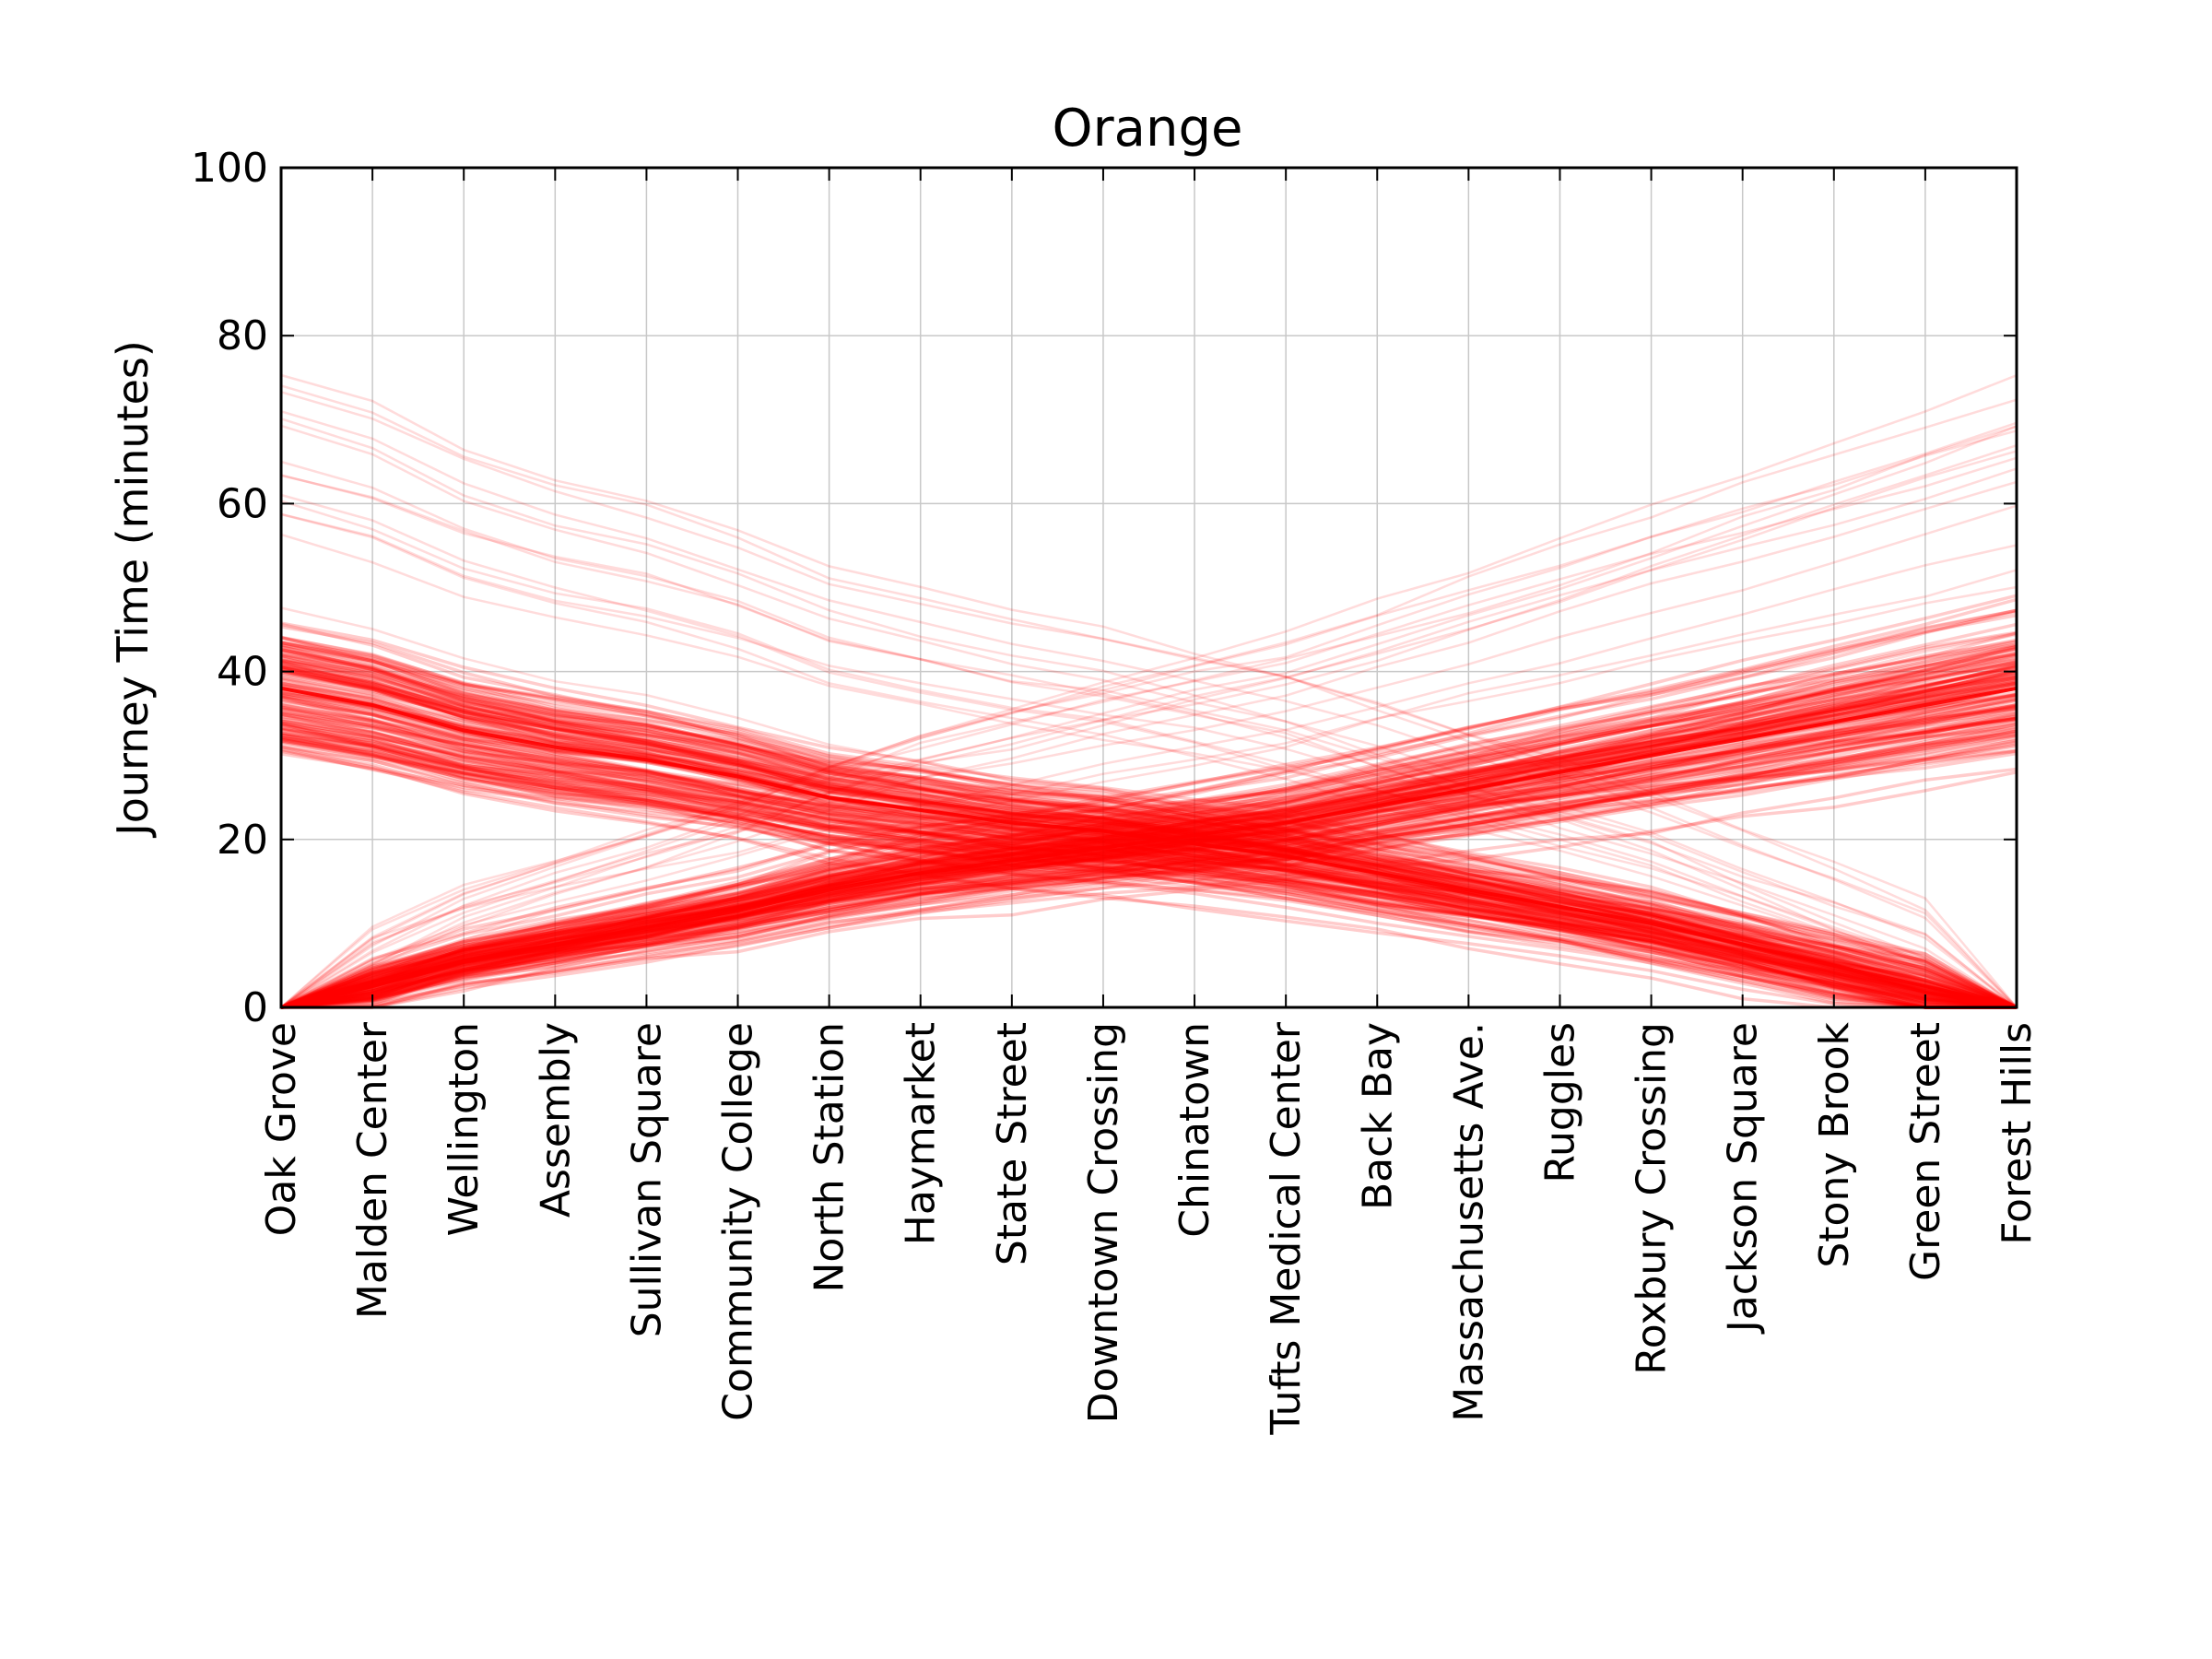 The image size is (2212, 1659). Describe the element at coordinates (1560, 1102) in the screenshot. I see `x-tick-label: Ruggles` at that location.